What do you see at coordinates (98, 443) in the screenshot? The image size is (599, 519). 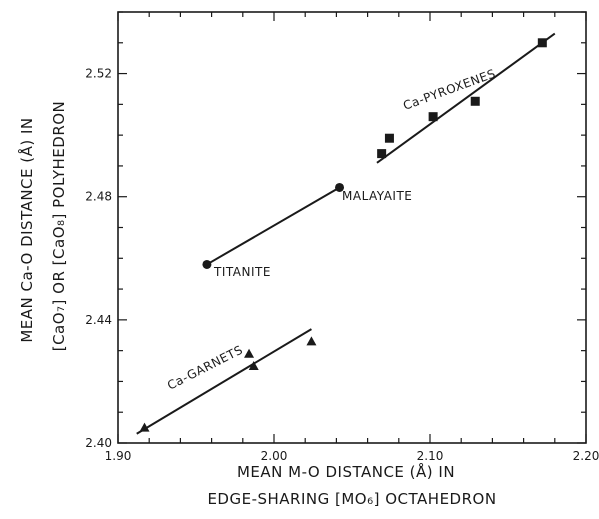 I see `y-tick-label: 2.40` at bounding box center [98, 443].